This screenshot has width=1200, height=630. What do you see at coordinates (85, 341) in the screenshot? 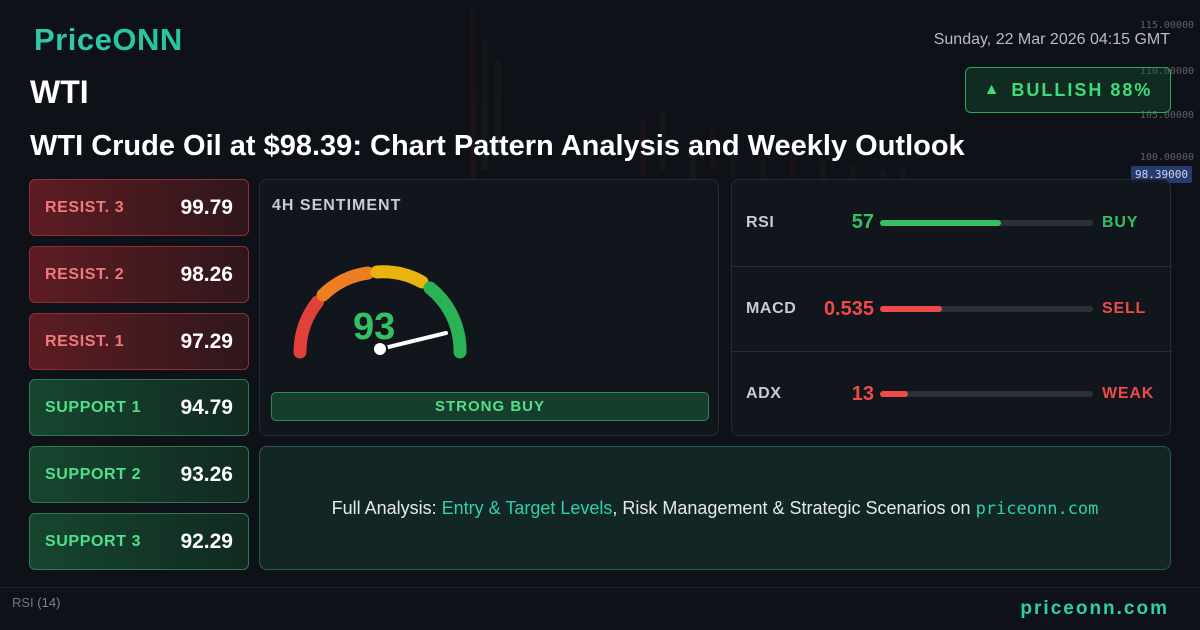
I see `level-label: RESIST. 1` at bounding box center [85, 341].